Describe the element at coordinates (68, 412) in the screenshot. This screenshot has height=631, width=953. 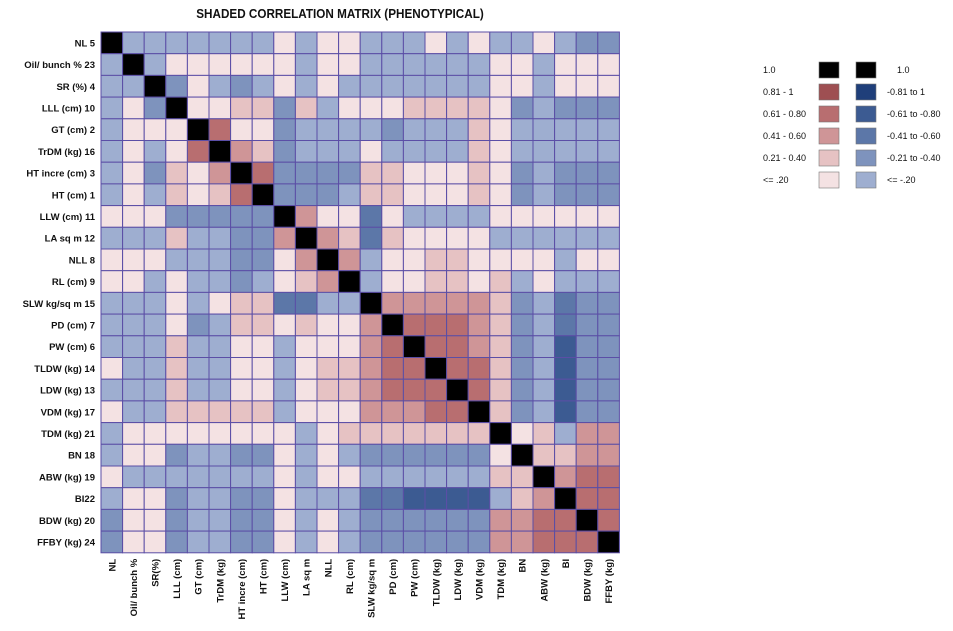
I see `row-label: VDM (kg) 17` at that location.